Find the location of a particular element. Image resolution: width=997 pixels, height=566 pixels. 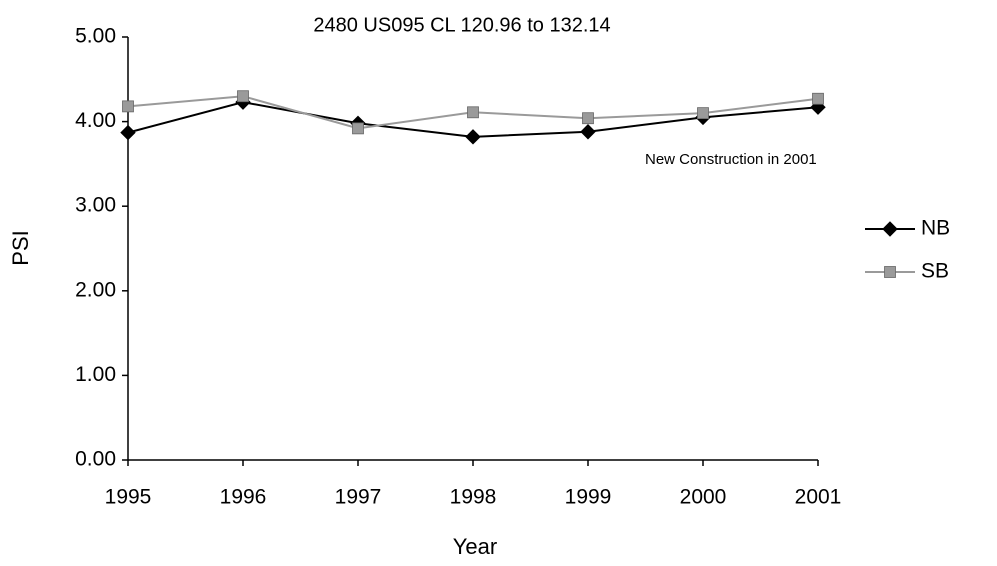

y-tick-label: 4.00 is located at coordinates (95, 120).